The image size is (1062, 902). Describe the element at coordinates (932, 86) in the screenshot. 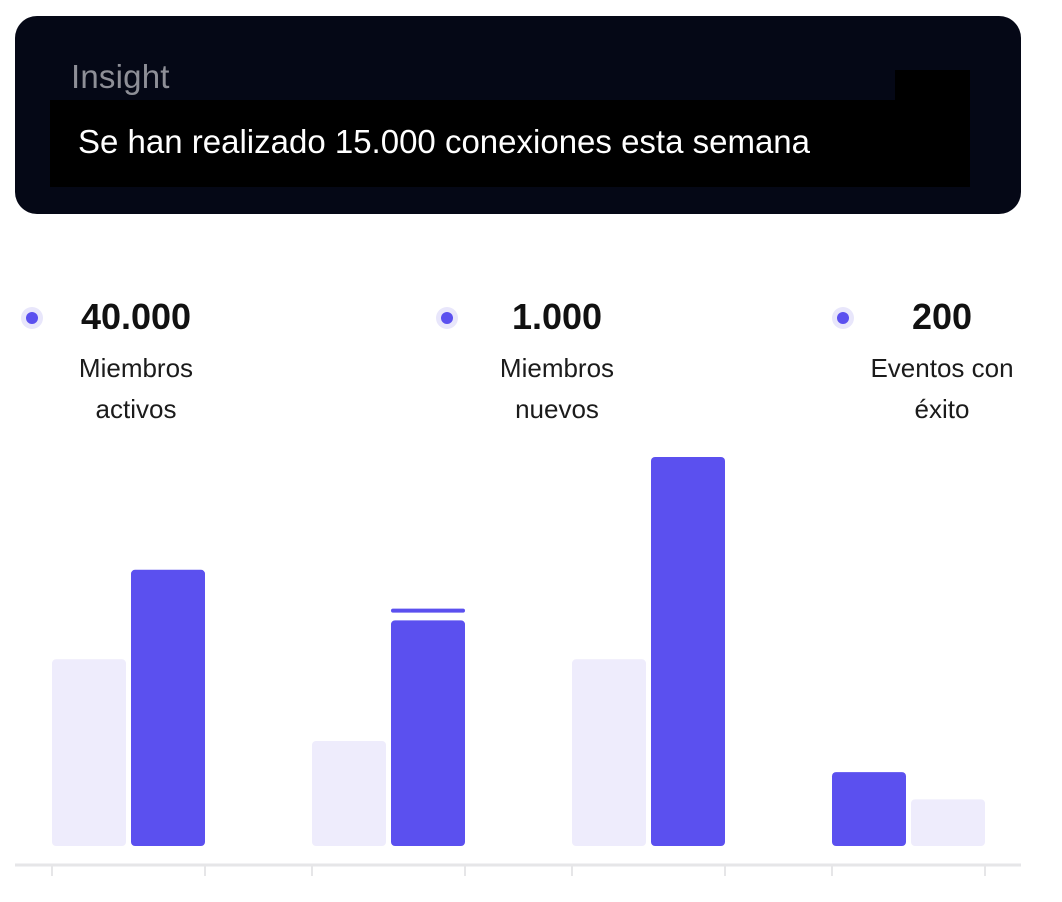

I see `insight-message-tab` at that location.